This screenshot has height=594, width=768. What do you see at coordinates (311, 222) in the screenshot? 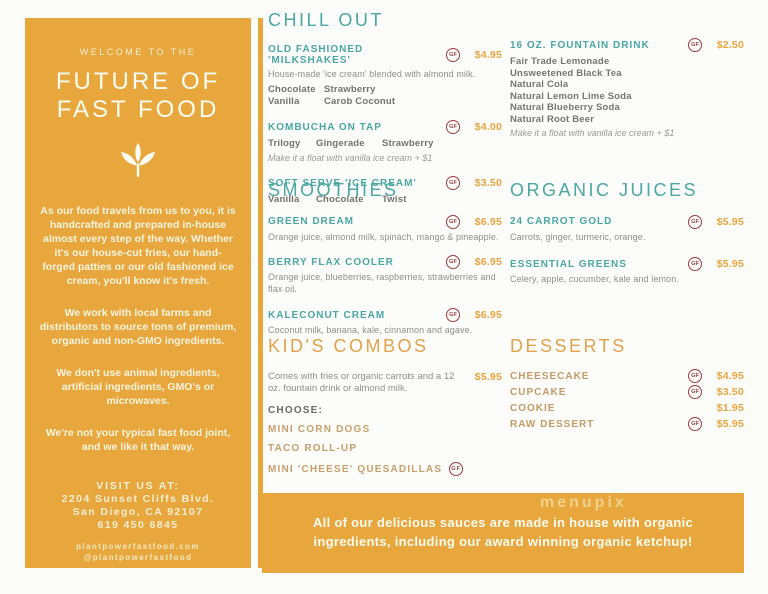
I see `item-name: GREEN DREAM` at bounding box center [311, 222].